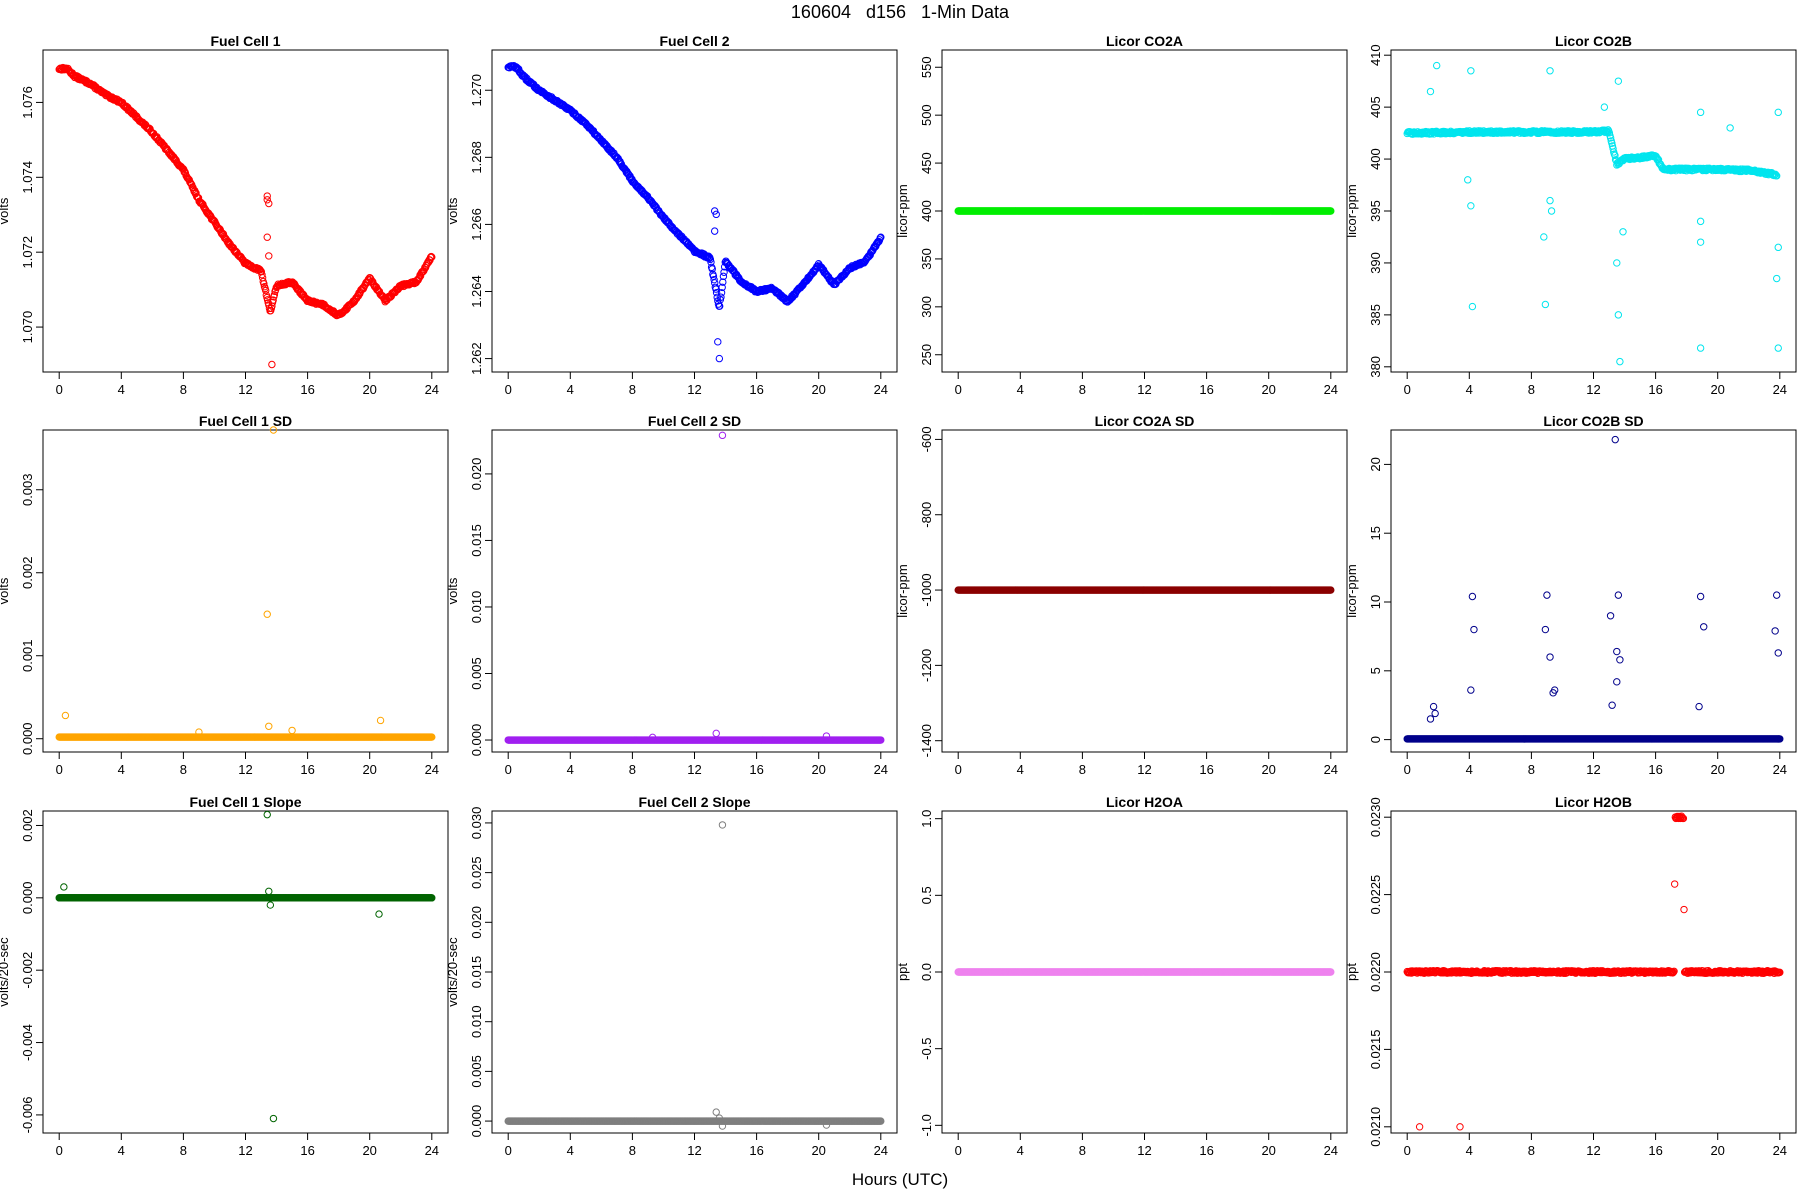  I want to click on y-tick-label: 0, so click(1375, 739).